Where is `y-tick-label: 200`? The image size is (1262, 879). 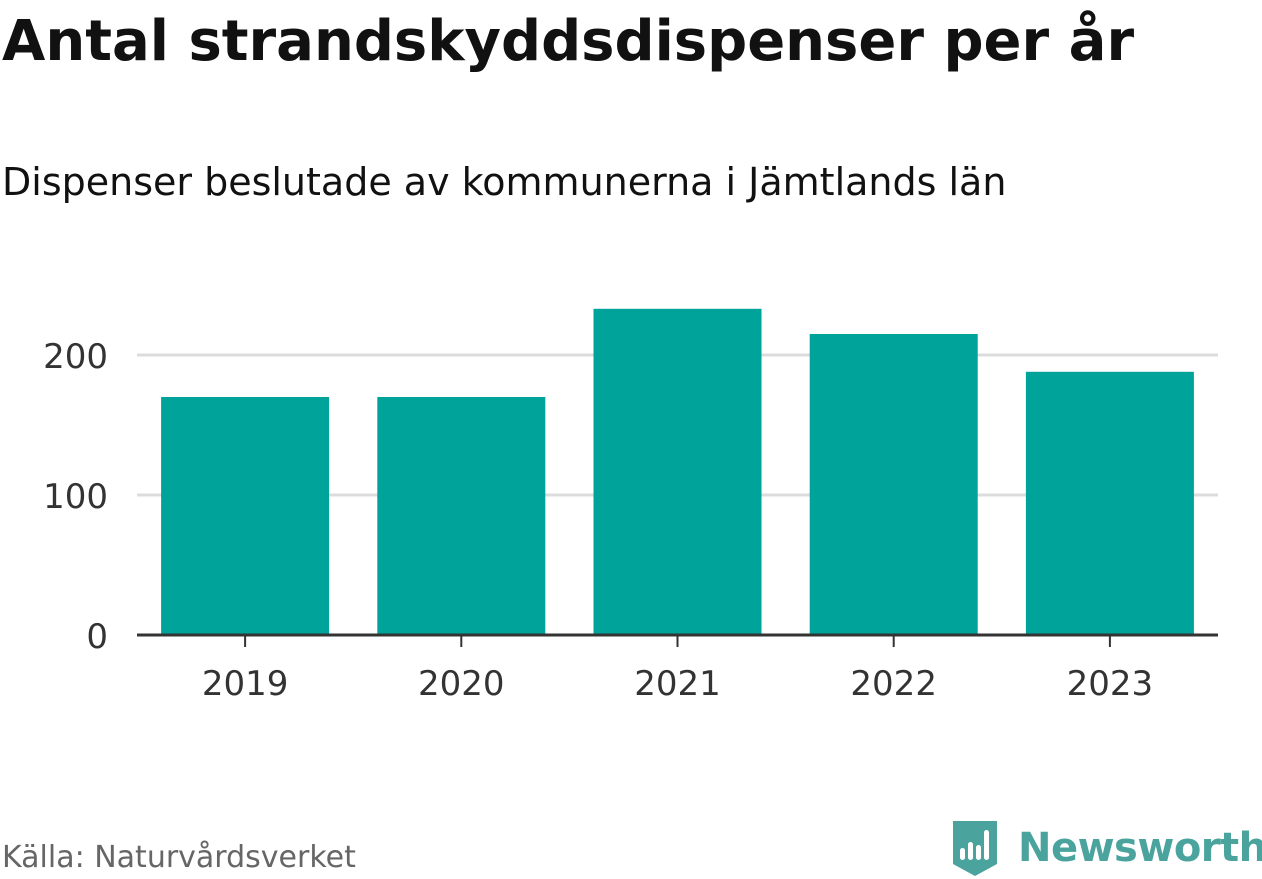
y-tick-label: 200 is located at coordinates (75, 357).